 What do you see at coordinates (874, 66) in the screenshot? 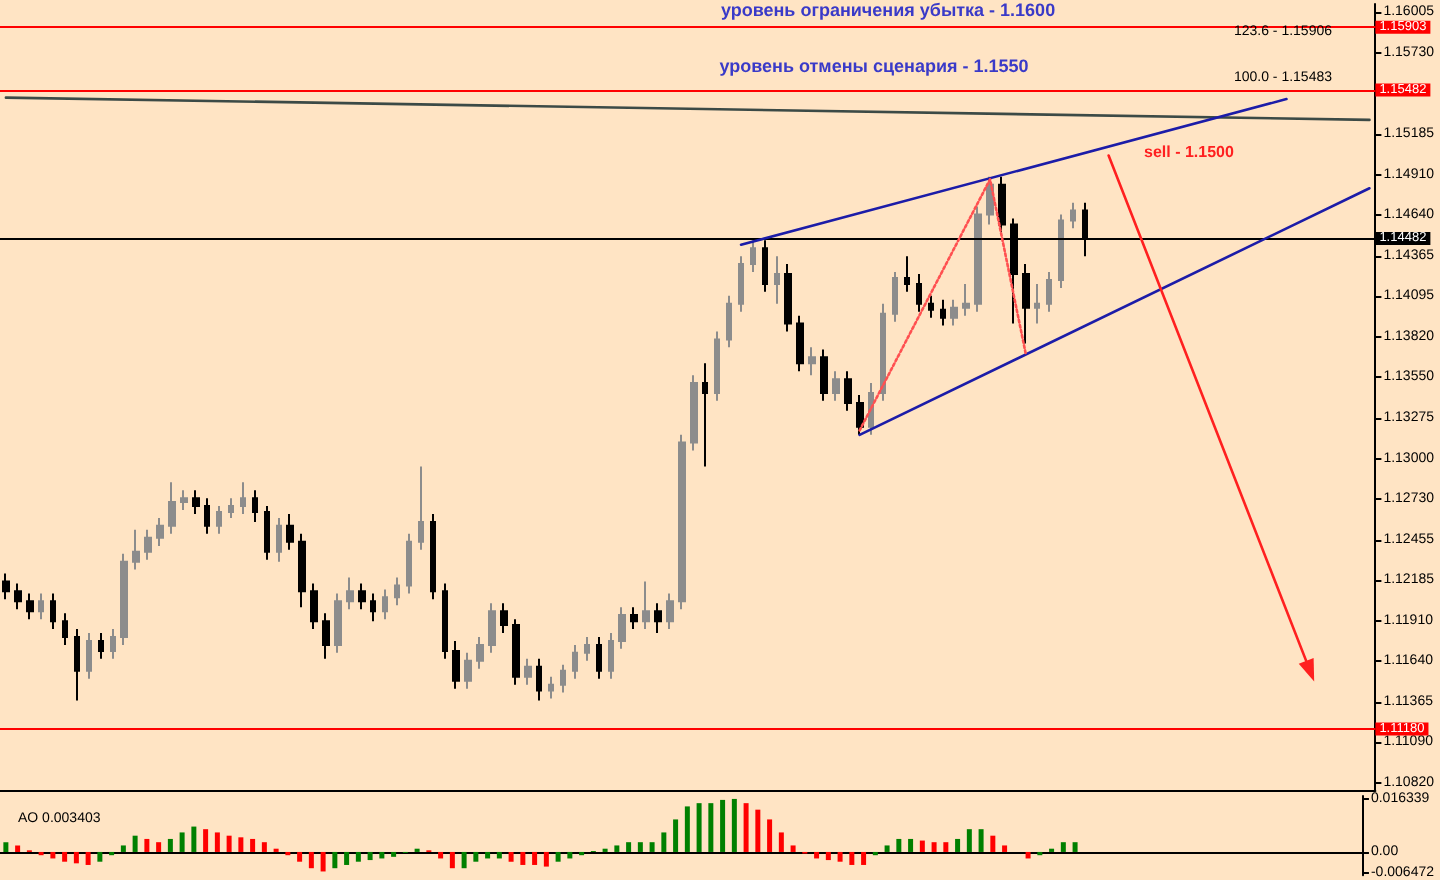
I see `annotation: уровень отмены сценария - 1.1550` at bounding box center [874, 66].